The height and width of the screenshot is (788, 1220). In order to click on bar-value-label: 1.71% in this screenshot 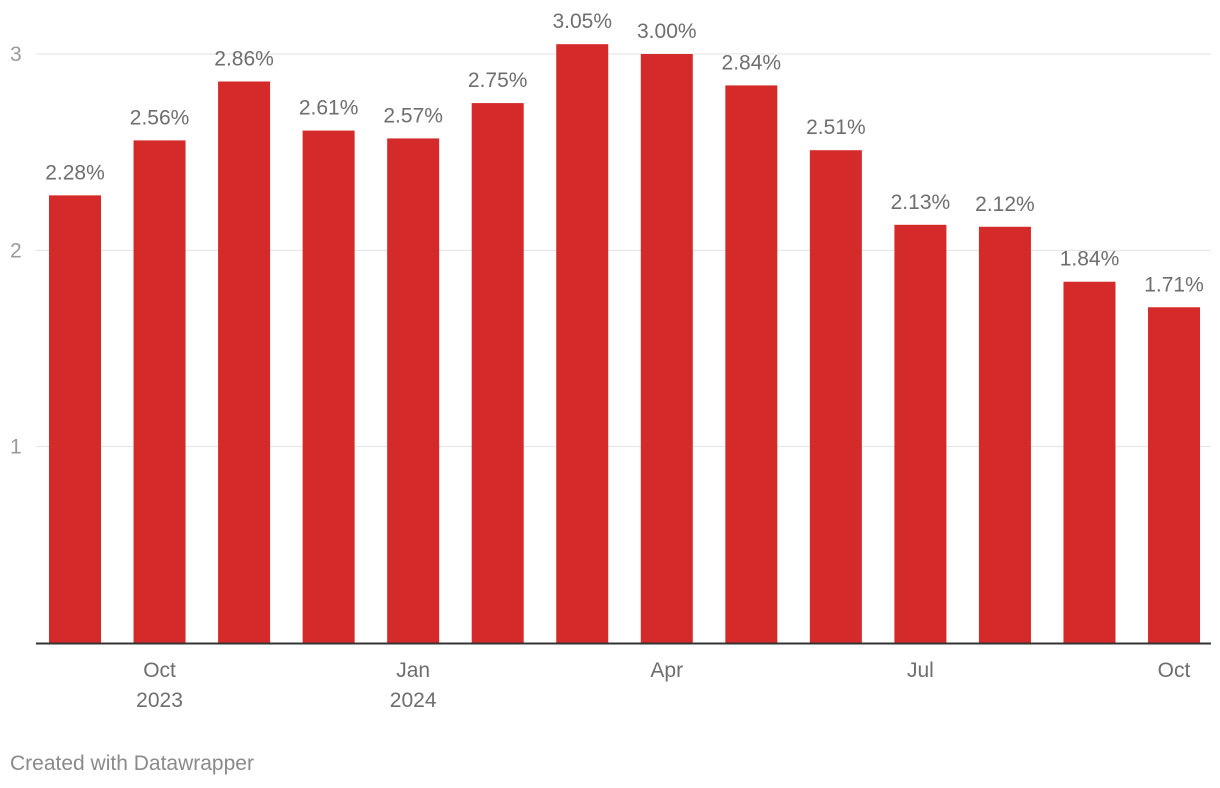, I will do `click(1174, 284)`.